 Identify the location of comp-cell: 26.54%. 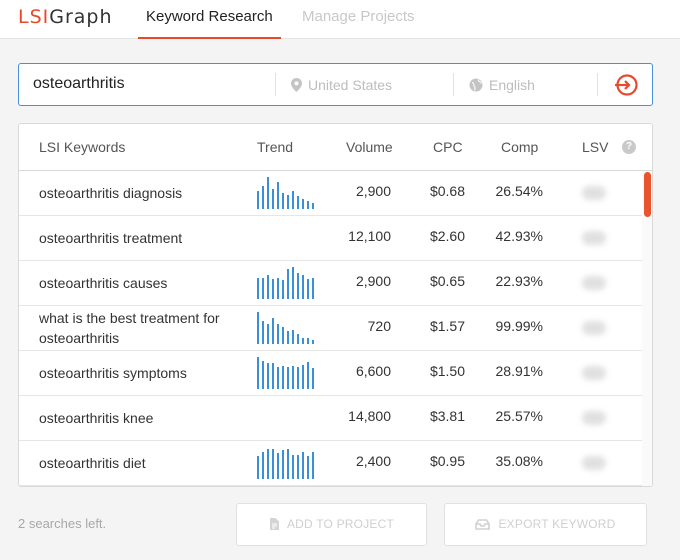
(519, 191).